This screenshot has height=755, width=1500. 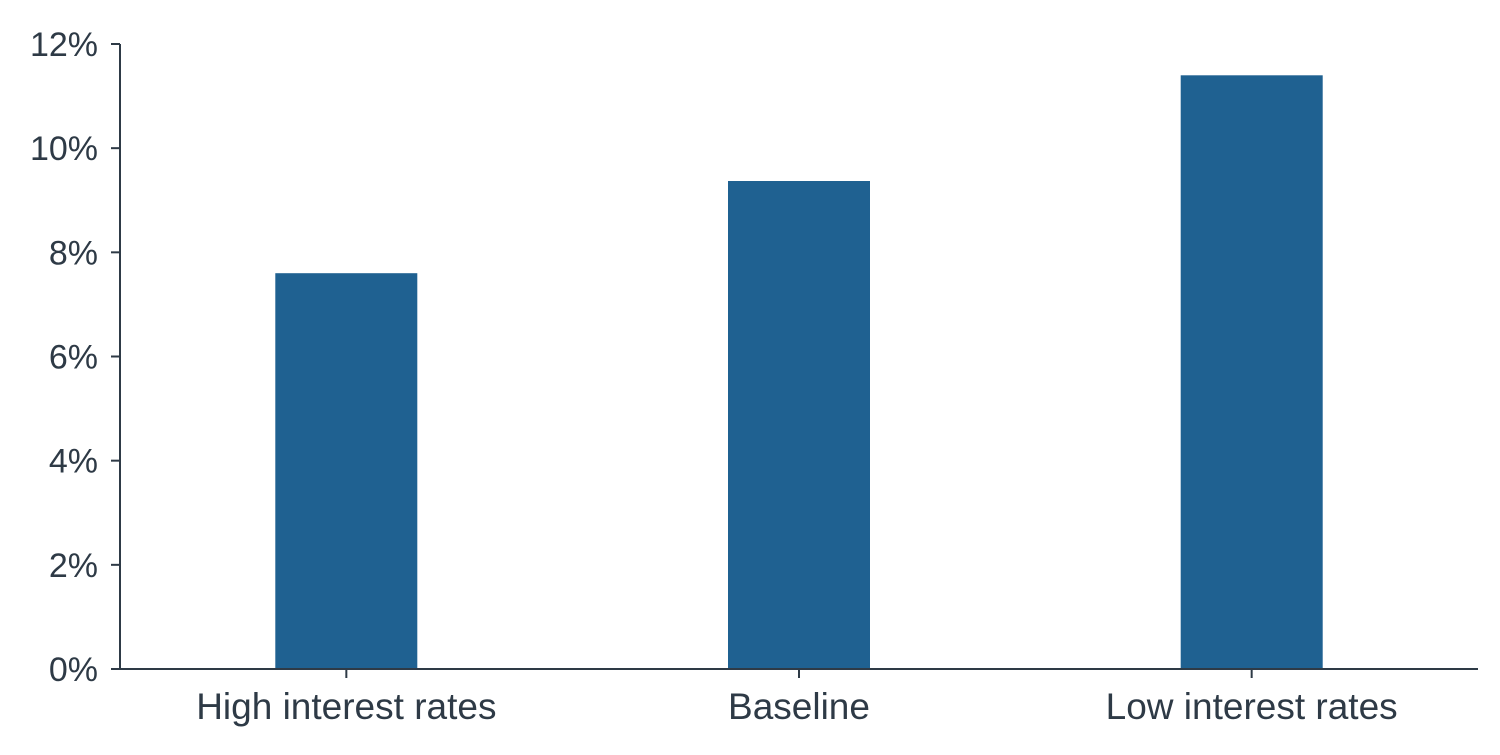 What do you see at coordinates (799, 425) in the screenshot?
I see `bar-baseline` at bounding box center [799, 425].